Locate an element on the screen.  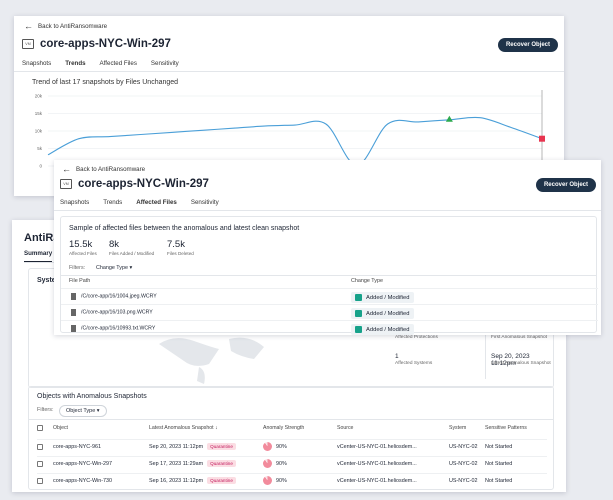
stat-affected-files: 15.5k Affected Files is located at coordinates (83, 247).